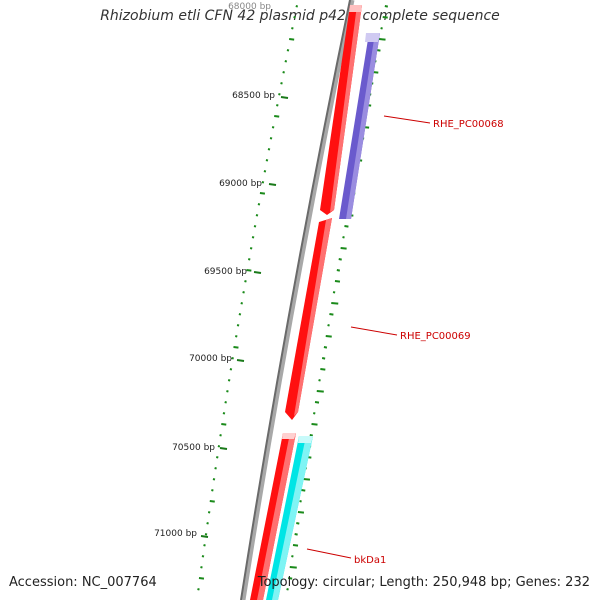 The width and height of the screenshot is (600, 600). Describe the element at coordinates (276, 516) in the screenshot. I see `gene-forward-lower-highlight` at that location.